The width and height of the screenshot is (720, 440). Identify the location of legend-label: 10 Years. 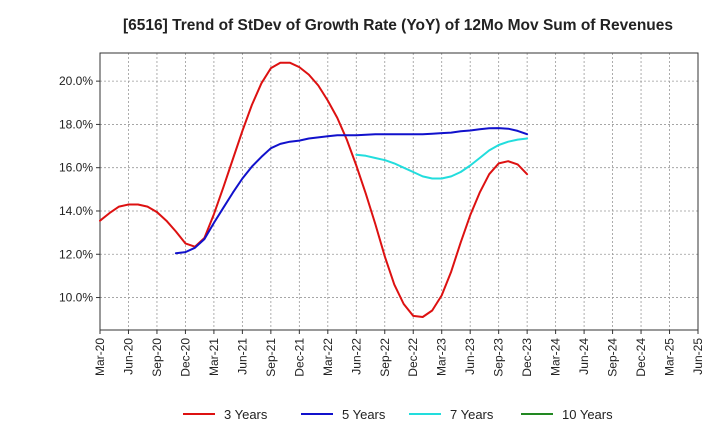
(587, 414).